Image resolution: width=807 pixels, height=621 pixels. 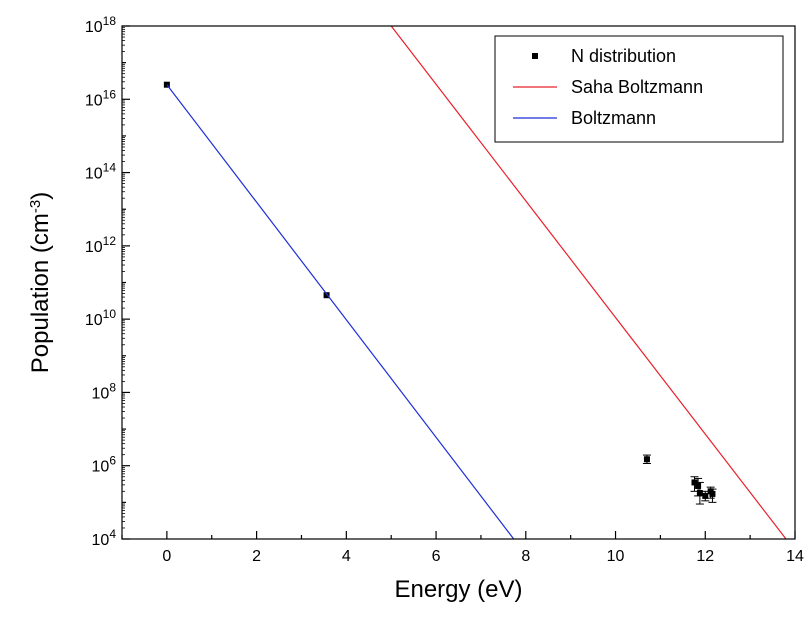 I want to click on y-tick-label: 10⁶, so click(x=104, y=465).